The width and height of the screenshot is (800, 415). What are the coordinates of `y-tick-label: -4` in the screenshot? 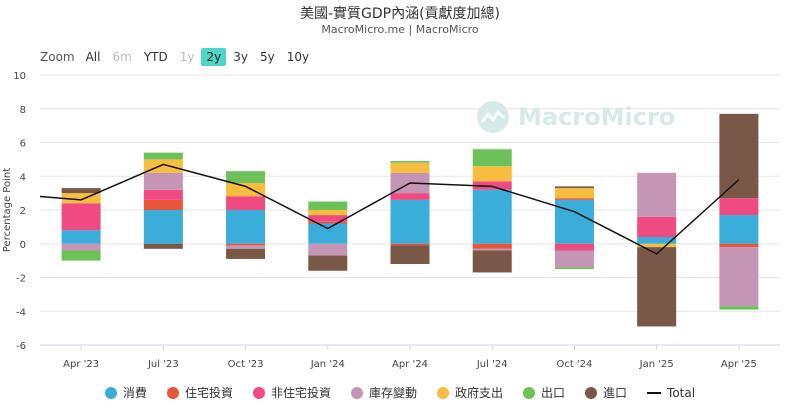 It's located at (21, 312).